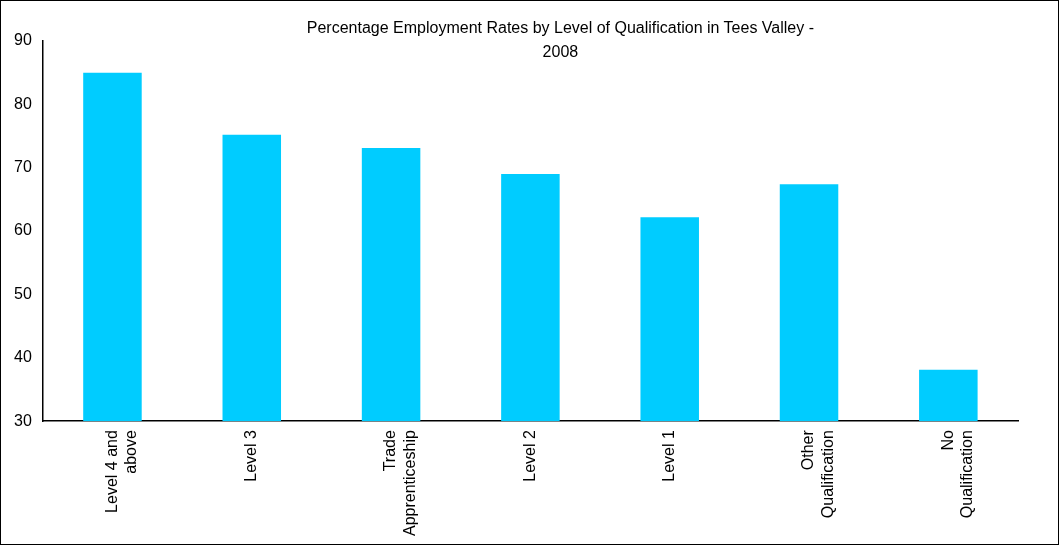 This screenshot has height=545, width=1059. I want to click on x-tick-label: Other Qualification, so click(817, 474).